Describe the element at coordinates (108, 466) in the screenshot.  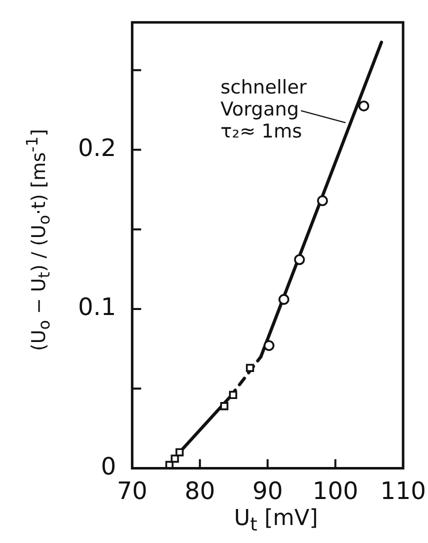
I see `y-tick-label: 0` at that location.